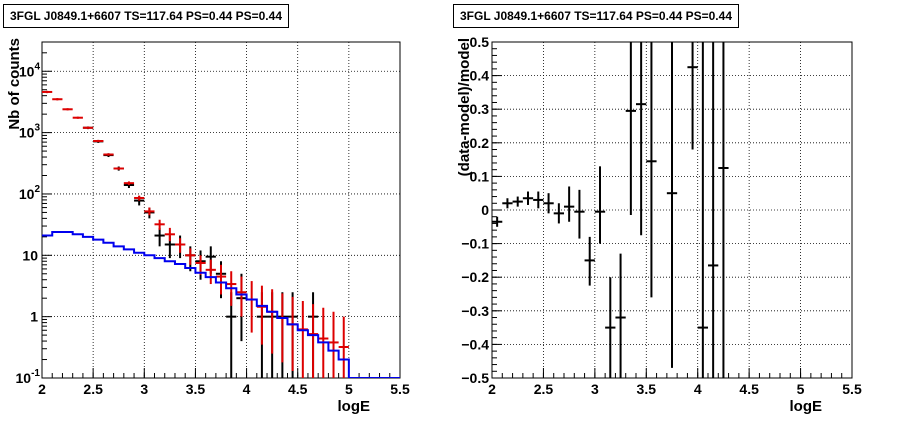 The height and width of the screenshot is (421, 898). I want to click on y-tick-label: −0.3, so click(475, 311).